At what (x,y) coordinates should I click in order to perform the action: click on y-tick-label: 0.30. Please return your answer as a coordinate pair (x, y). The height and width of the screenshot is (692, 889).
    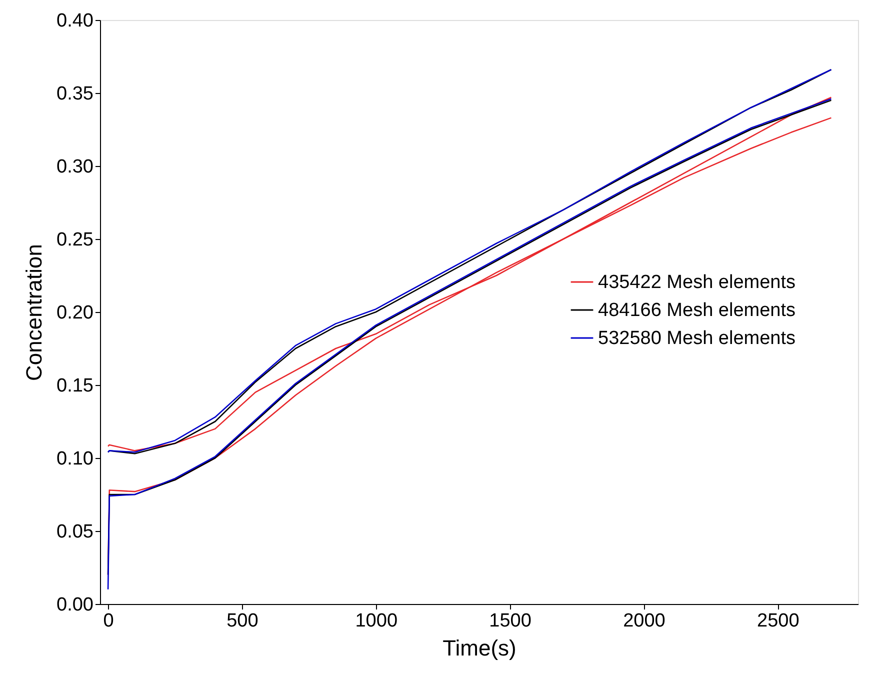
    Looking at the image, I should click on (75, 167).